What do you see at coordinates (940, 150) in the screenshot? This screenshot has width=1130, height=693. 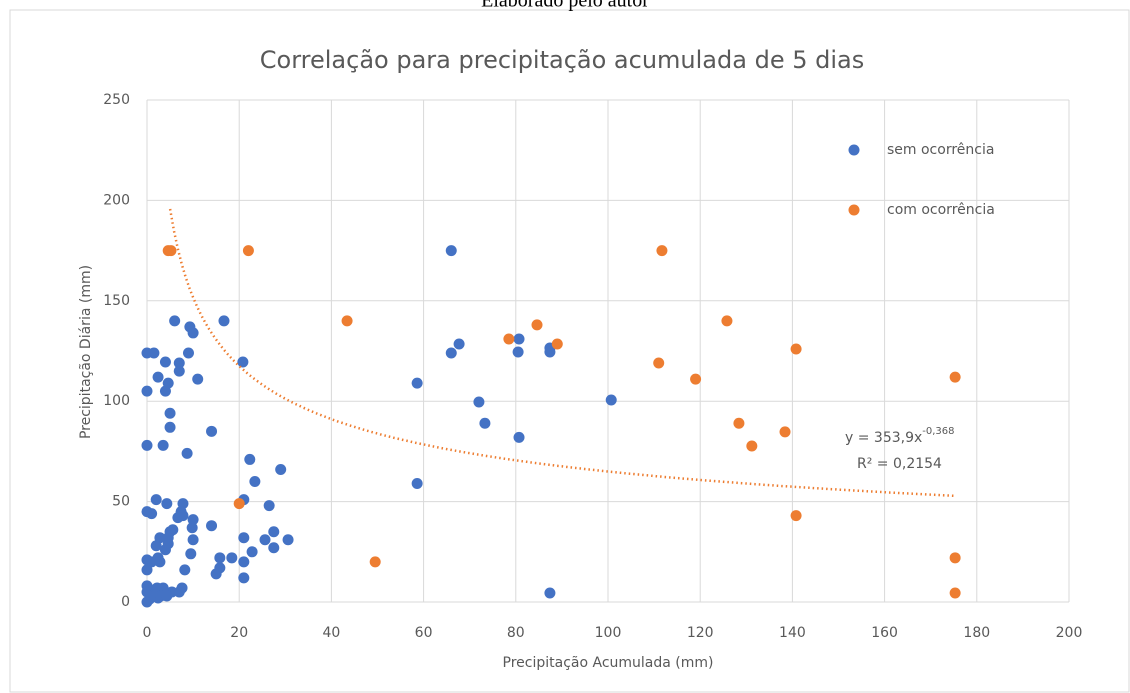 I see `legend-label: sem ocorrência` at bounding box center [940, 150].